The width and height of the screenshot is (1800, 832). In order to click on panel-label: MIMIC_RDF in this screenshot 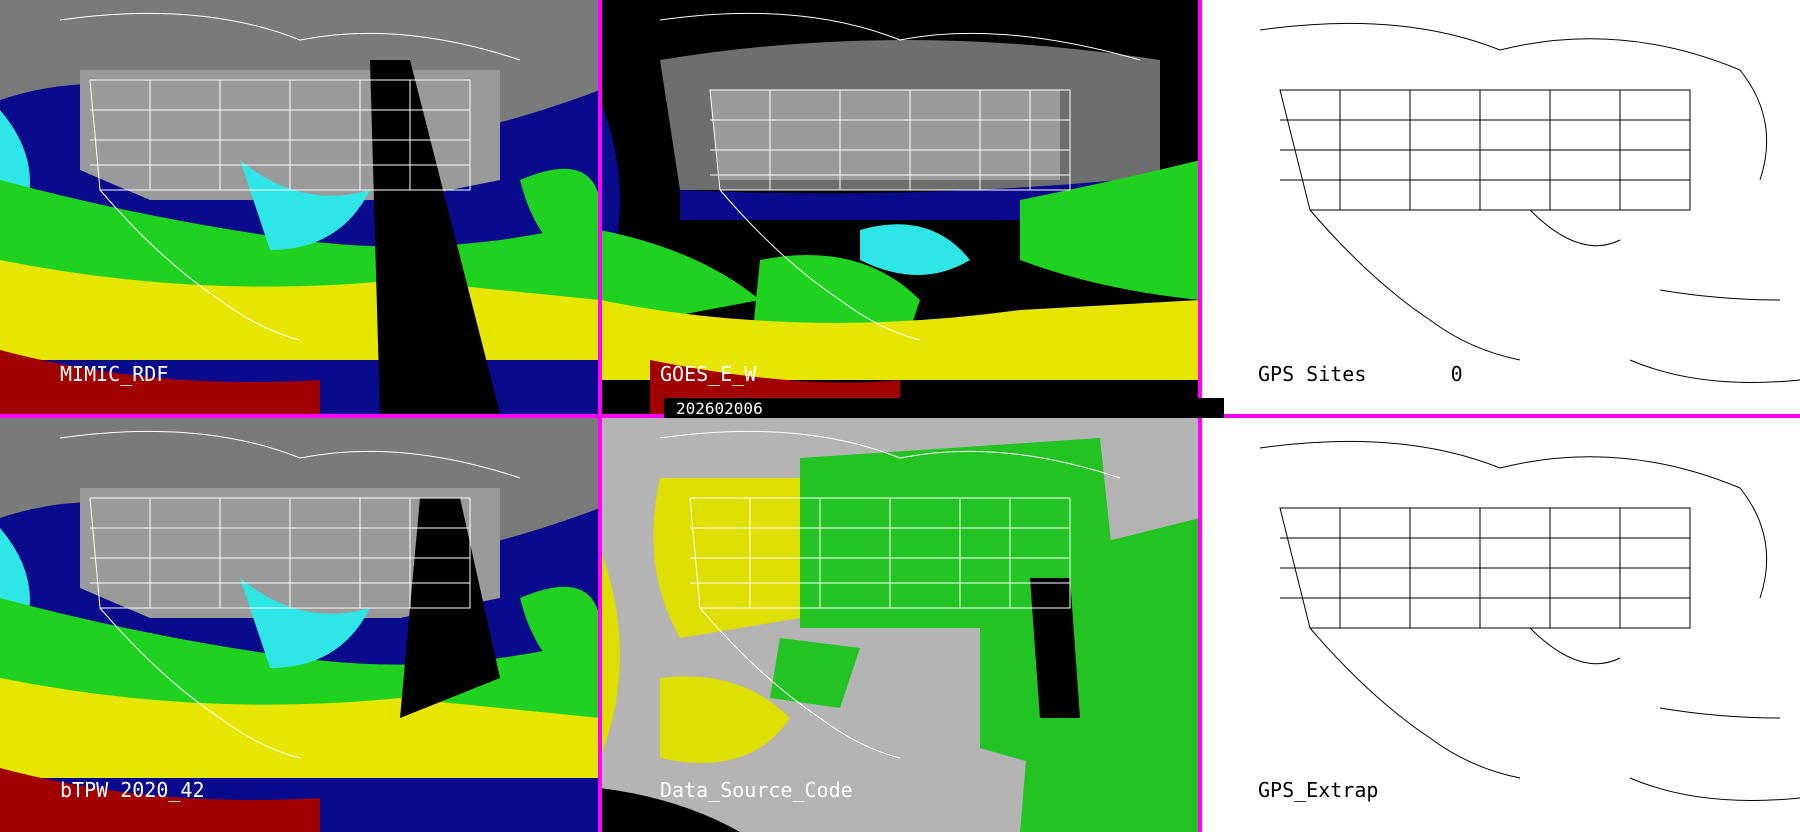, I will do `click(114, 374)`.